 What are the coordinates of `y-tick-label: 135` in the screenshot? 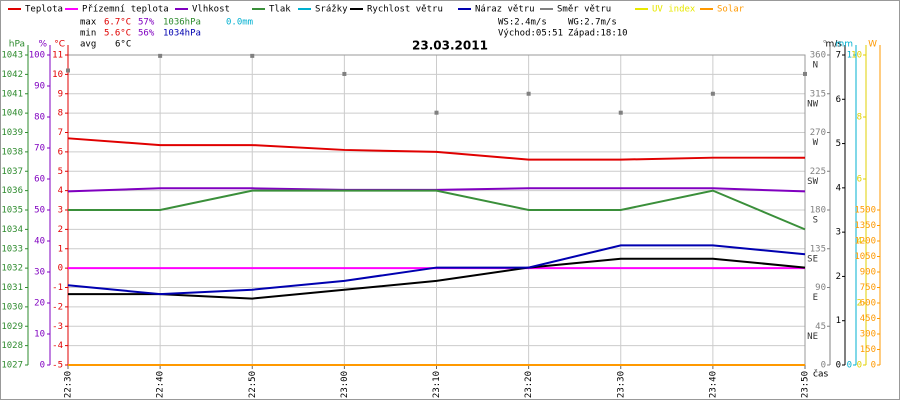 It's located at (818, 249).